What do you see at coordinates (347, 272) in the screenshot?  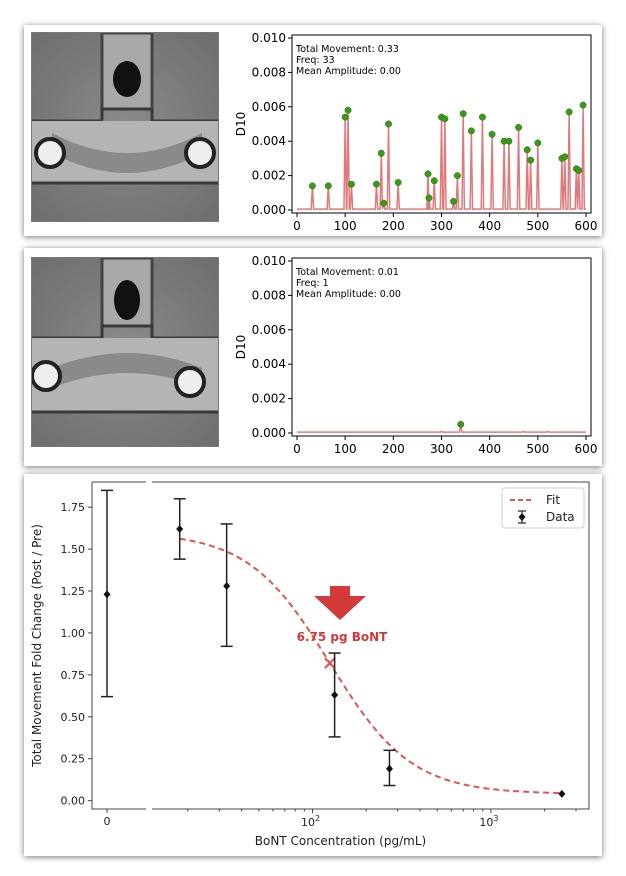 I see `stat-annotation: Total Movement: 0.01` at bounding box center [347, 272].